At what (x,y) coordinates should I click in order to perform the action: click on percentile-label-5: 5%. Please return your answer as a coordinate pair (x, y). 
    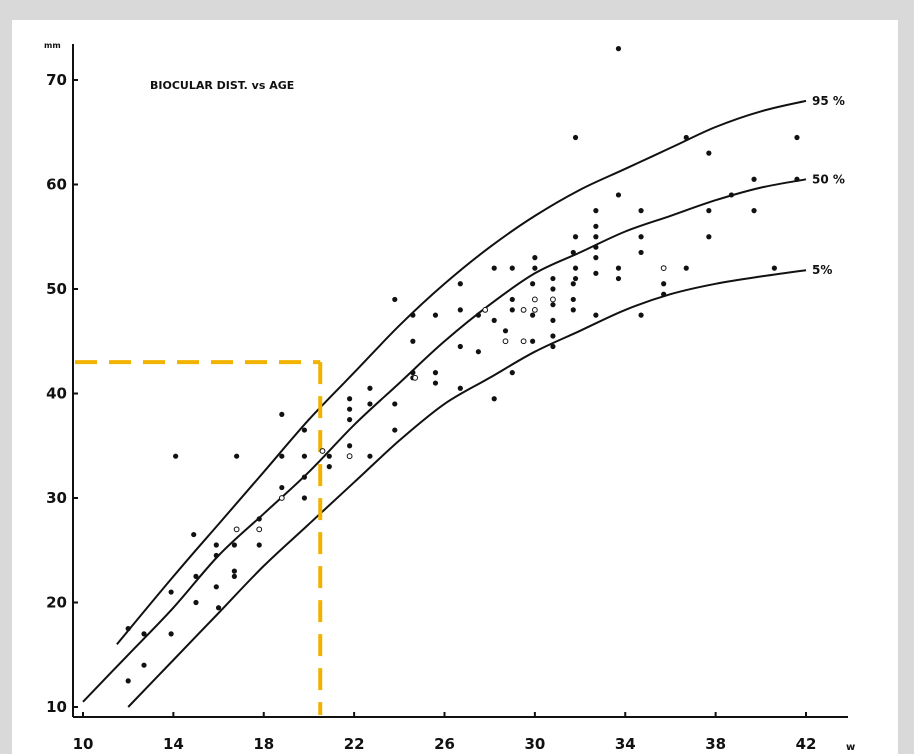
    Looking at the image, I should click on (822, 270).